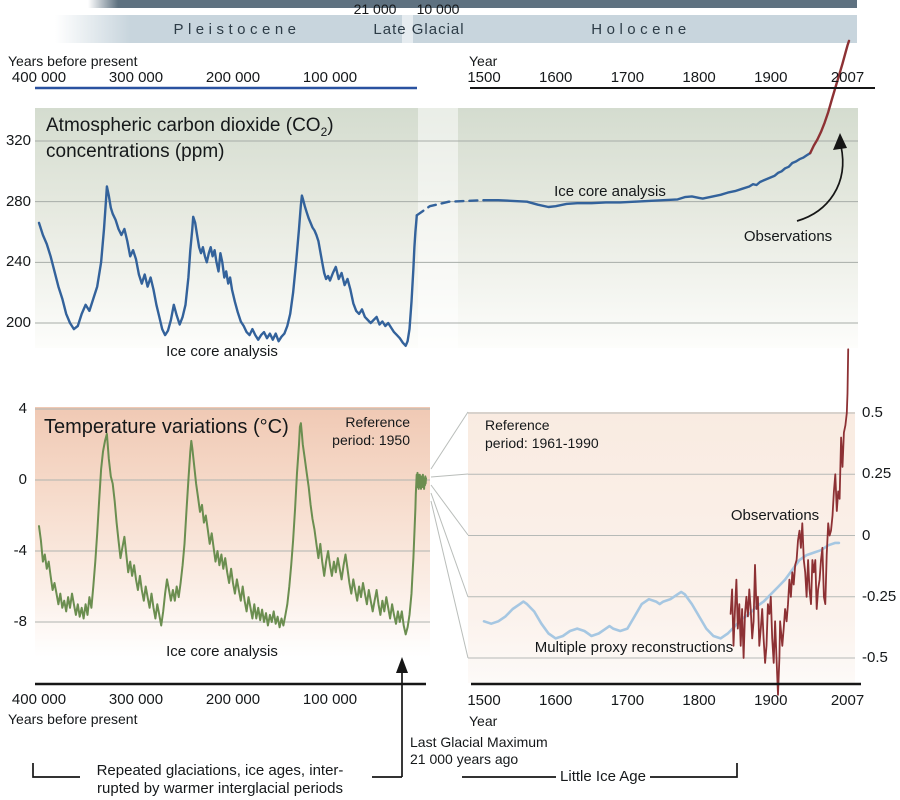  I want to click on epoch-pleistocene: Pleistocene, so click(237, 29).